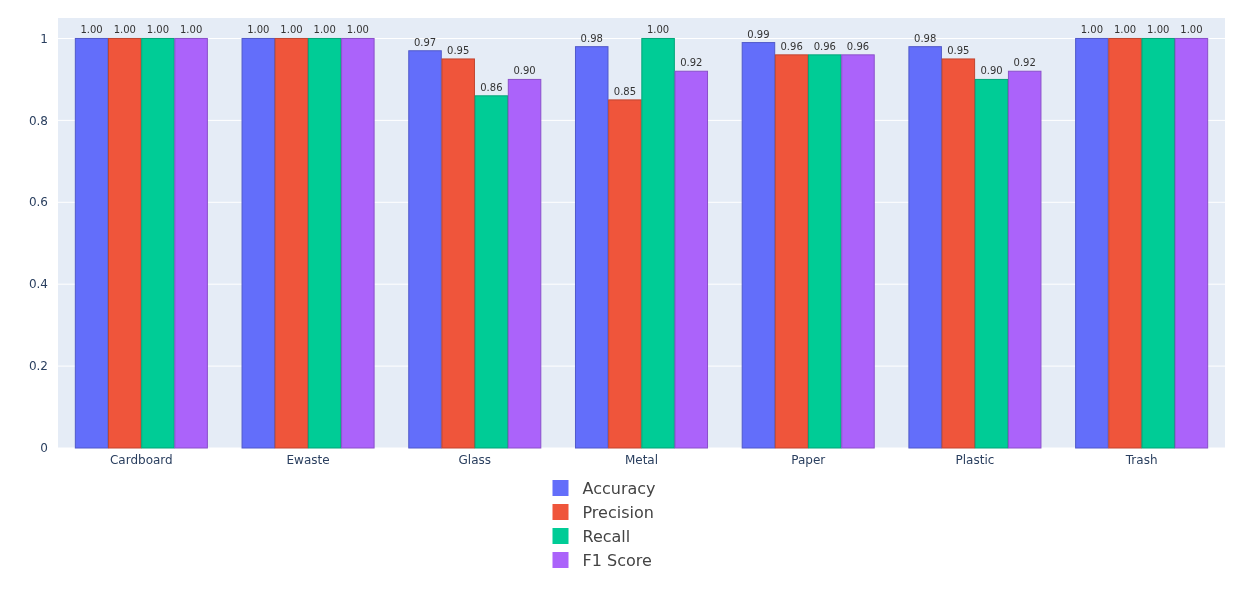 The image size is (1245, 602). Describe the element at coordinates (758, 34) in the screenshot. I see `data-label: 0.99` at that location.